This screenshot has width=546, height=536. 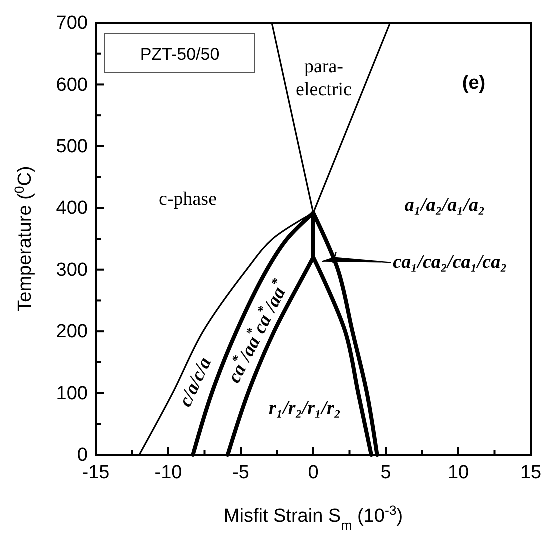 What do you see at coordinates (188, 199) in the screenshot?
I see `annotation: c-phase` at bounding box center [188, 199].